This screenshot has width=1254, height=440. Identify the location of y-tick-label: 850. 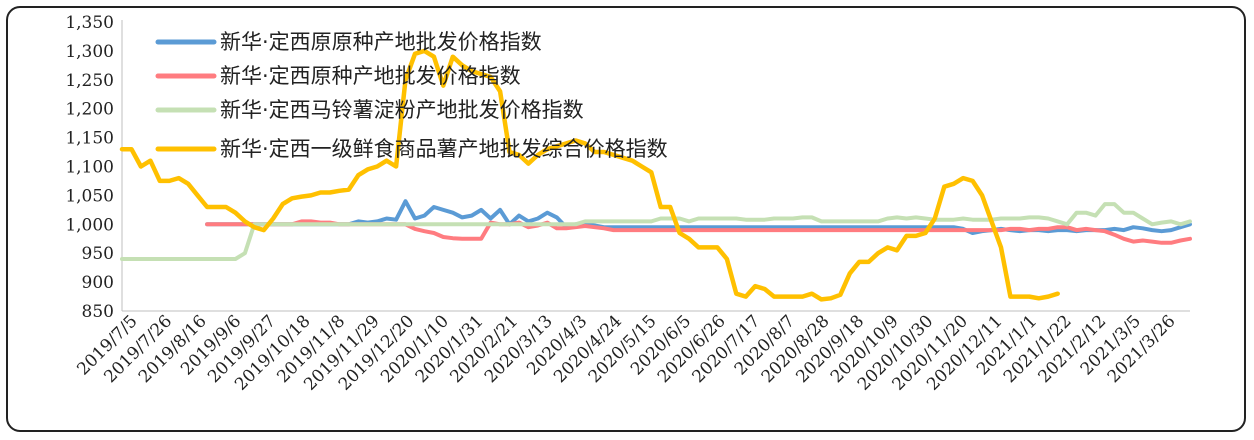
(98, 312).